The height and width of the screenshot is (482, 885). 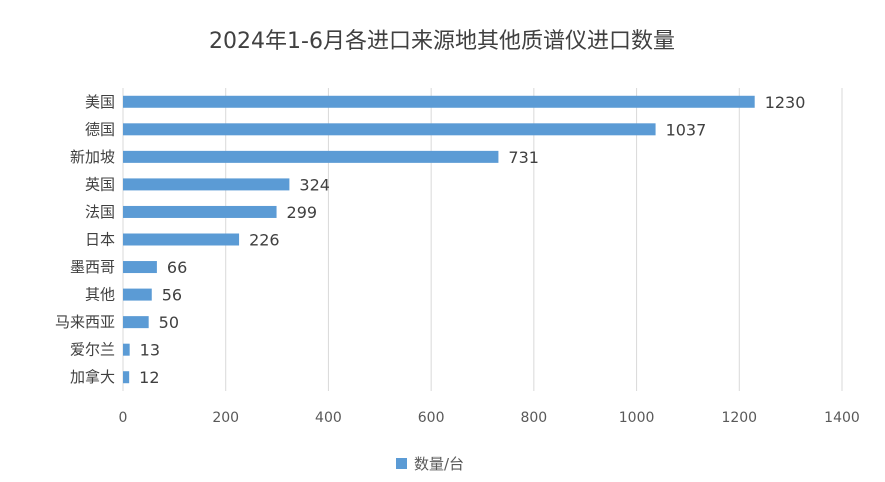 What do you see at coordinates (489, 418) in the screenshot?
I see `x-axis-ticks: 0 200 400 600 800 1000 1200 1400` at bounding box center [489, 418].